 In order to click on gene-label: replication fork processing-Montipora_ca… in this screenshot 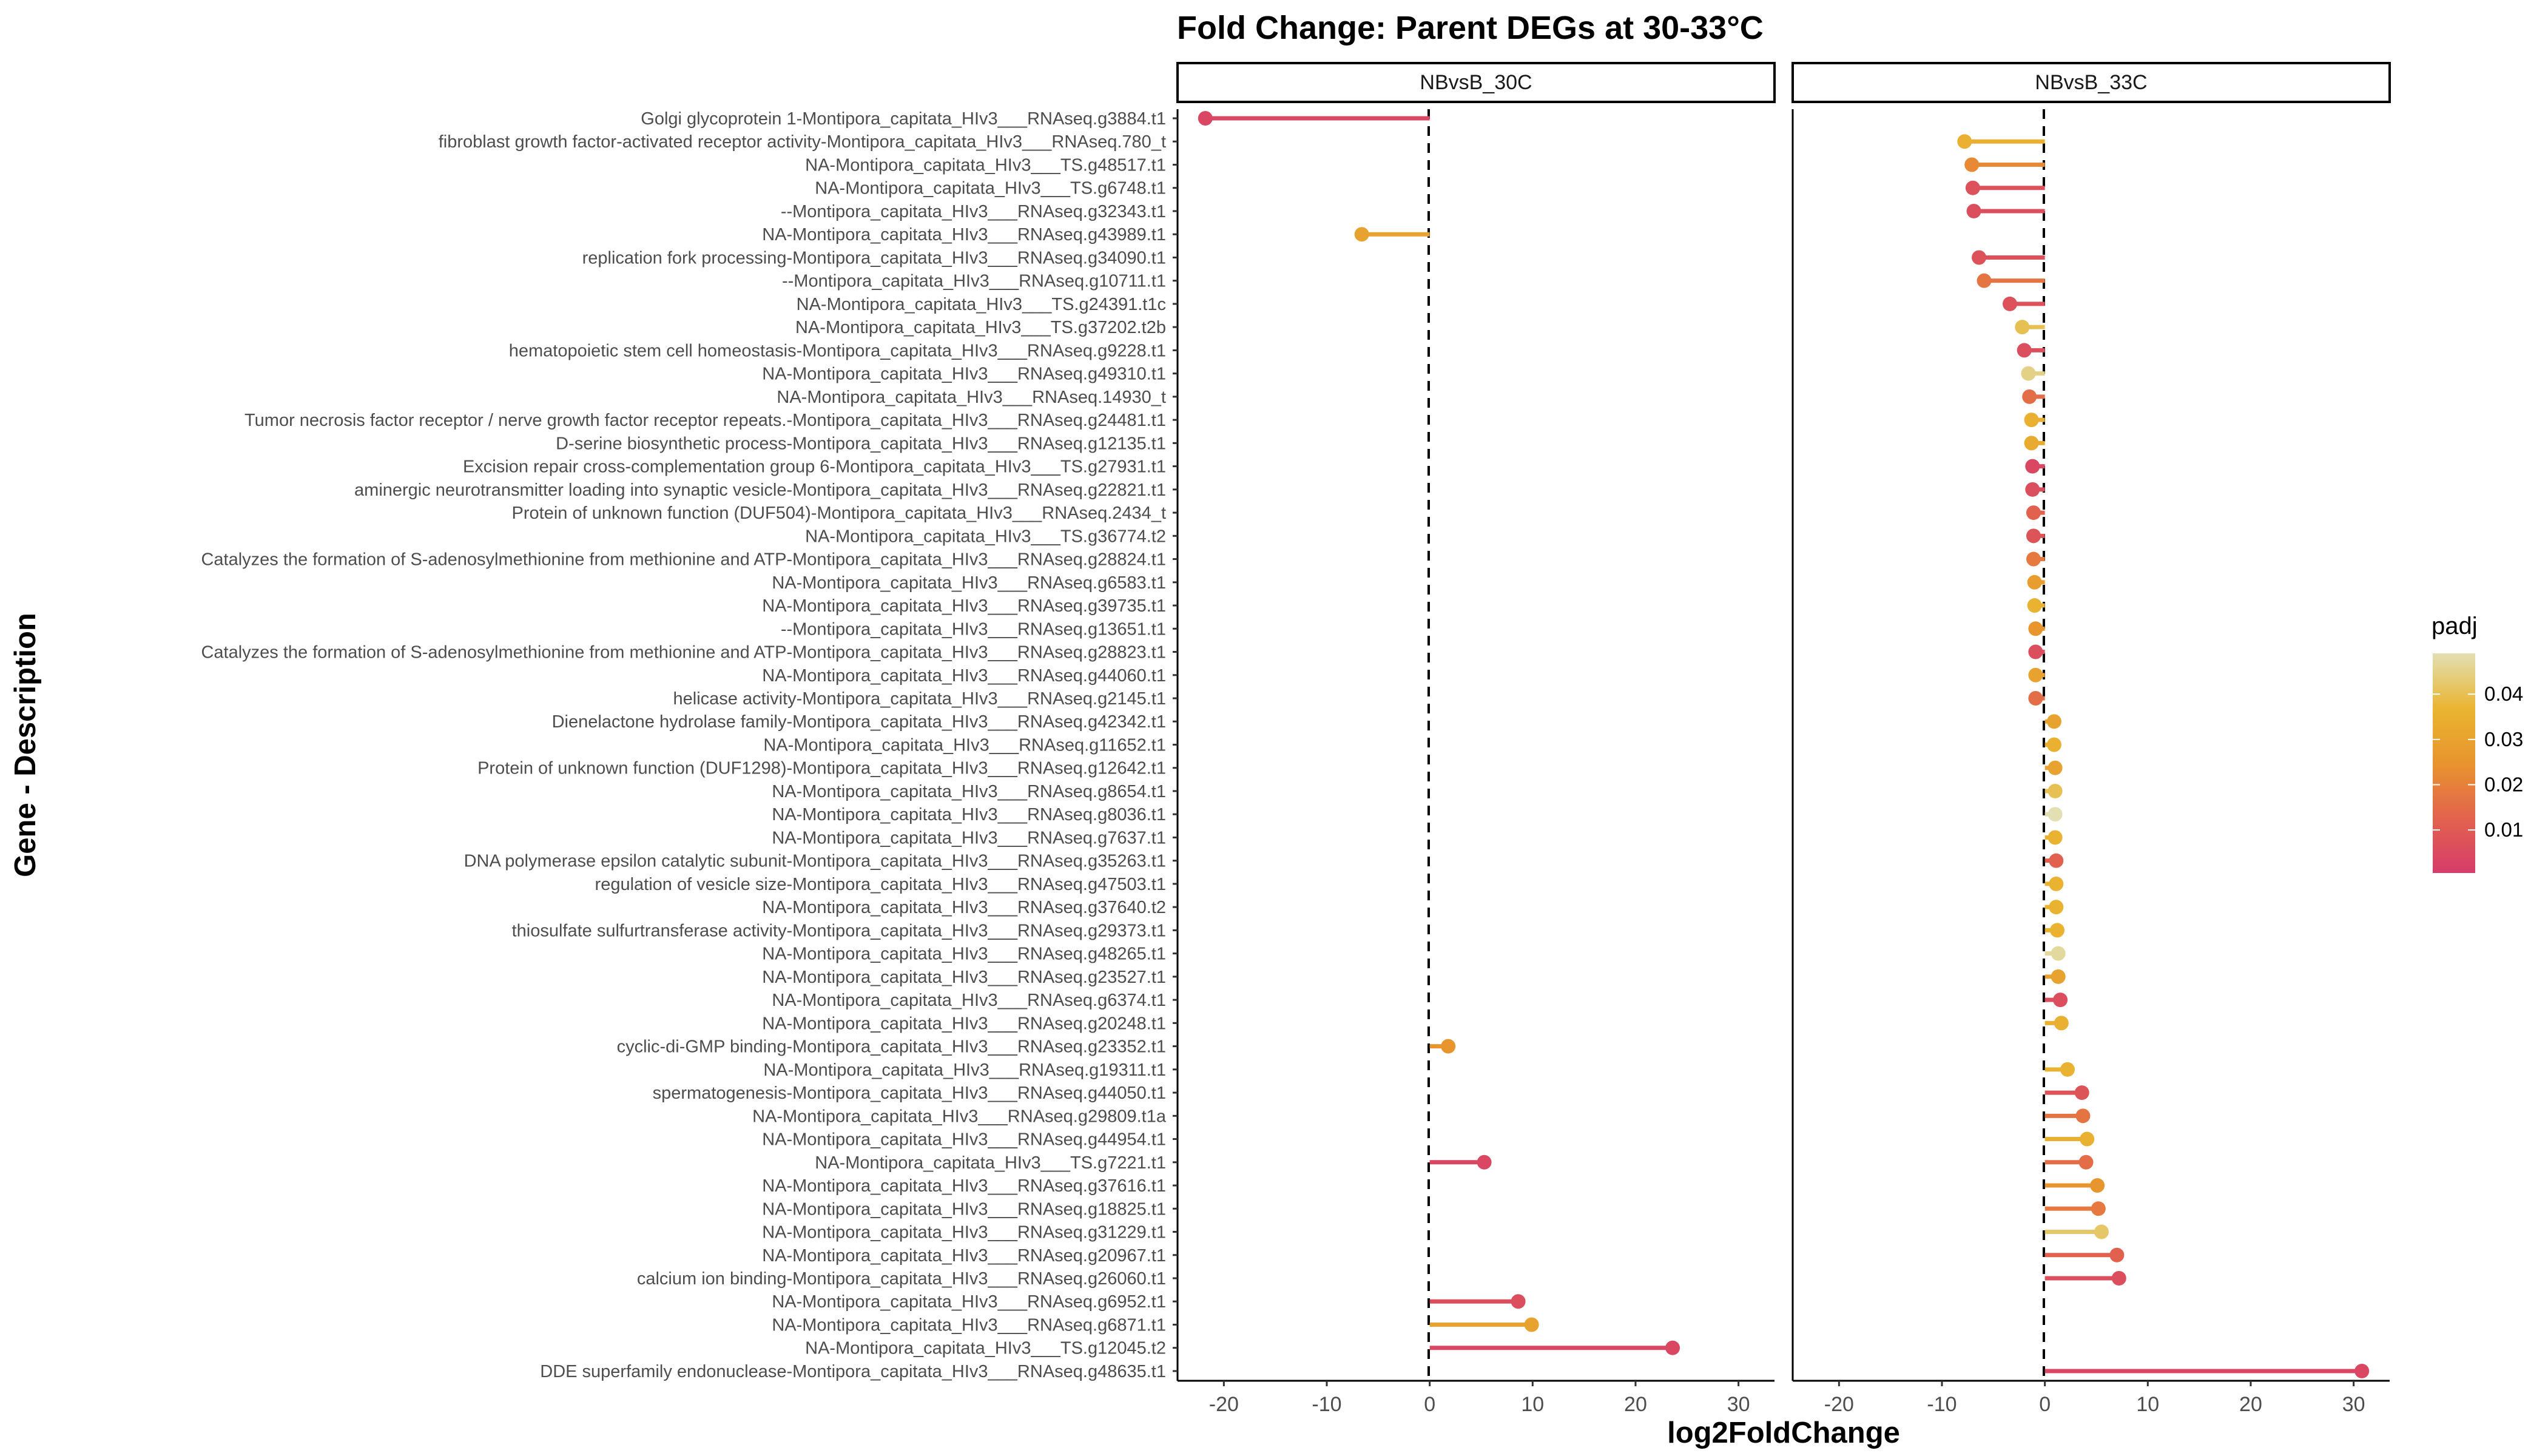, I will do `click(874, 258)`.